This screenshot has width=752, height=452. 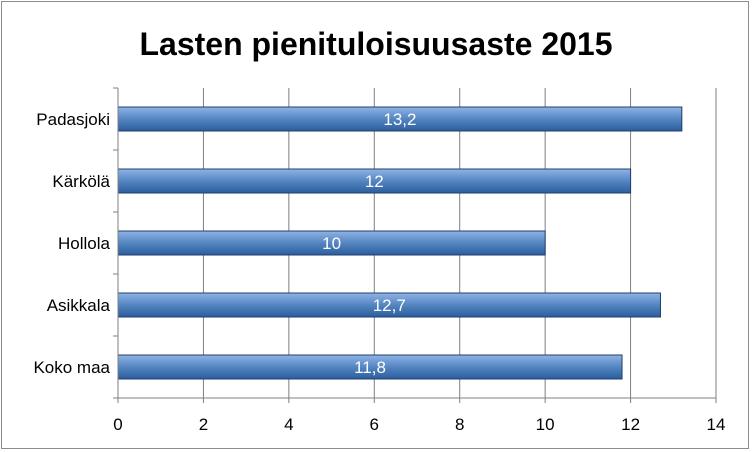 What do you see at coordinates (331, 243) in the screenshot?
I see `data-label-Hollola: 10` at bounding box center [331, 243].